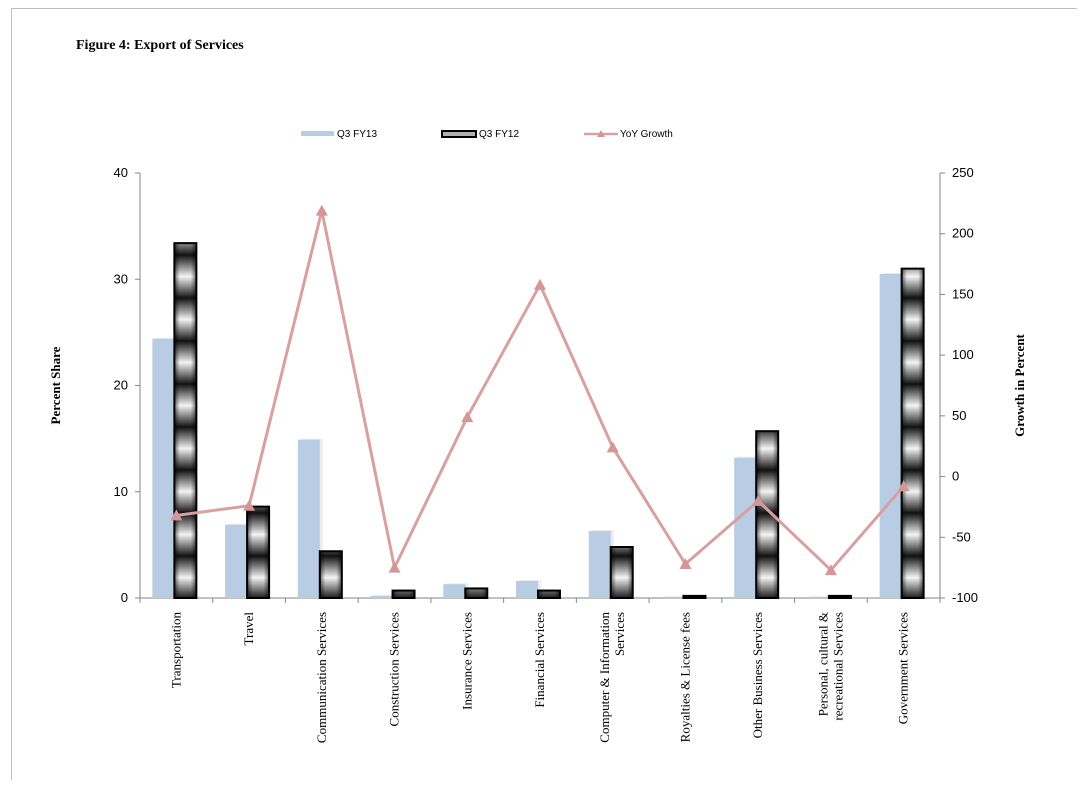  Describe the element at coordinates (321, 677) in the screenshot. I see `category-label: Communication Services` at that location.